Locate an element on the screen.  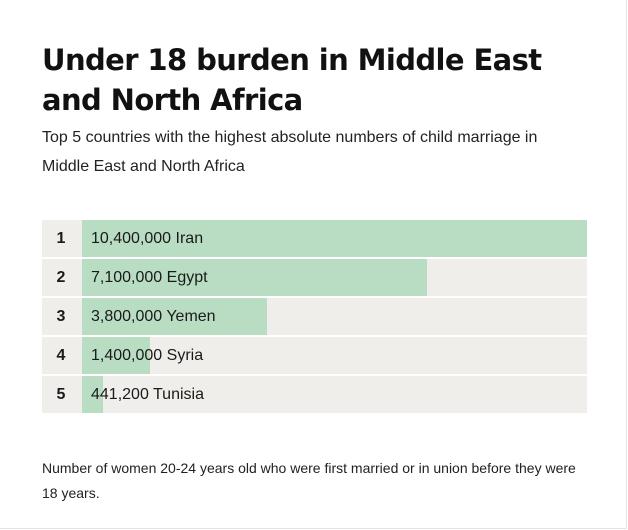
bar-row: 5 441,200 Tunisia is located at coordinates (314, 394).